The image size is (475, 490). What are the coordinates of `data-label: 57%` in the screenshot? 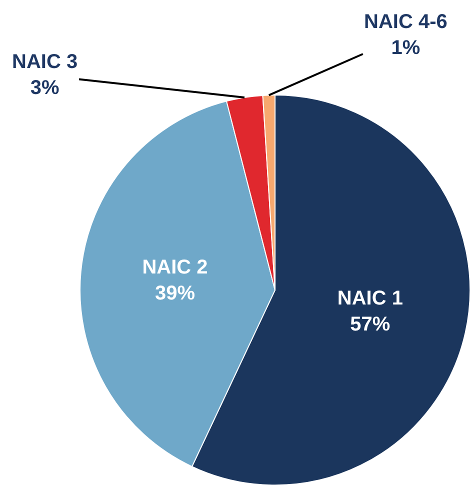 It's located at (370, 324).